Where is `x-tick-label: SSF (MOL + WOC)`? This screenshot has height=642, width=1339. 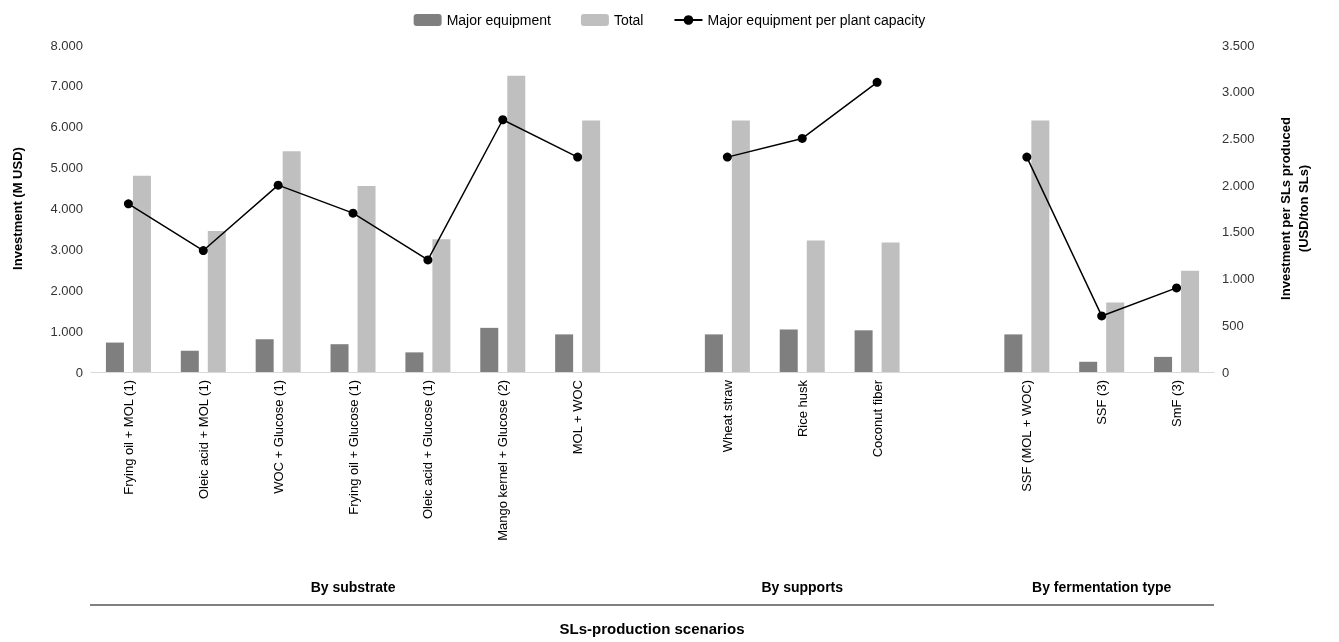 x-tick-label: SSF (MOL + WOC) is located at coordinates (1027, 436).